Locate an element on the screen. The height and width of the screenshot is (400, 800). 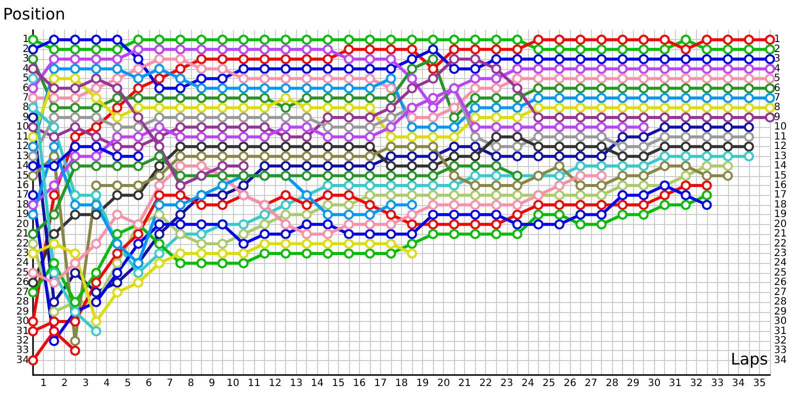
y2-tick-label: 10 is located at coordinates (780, 127).